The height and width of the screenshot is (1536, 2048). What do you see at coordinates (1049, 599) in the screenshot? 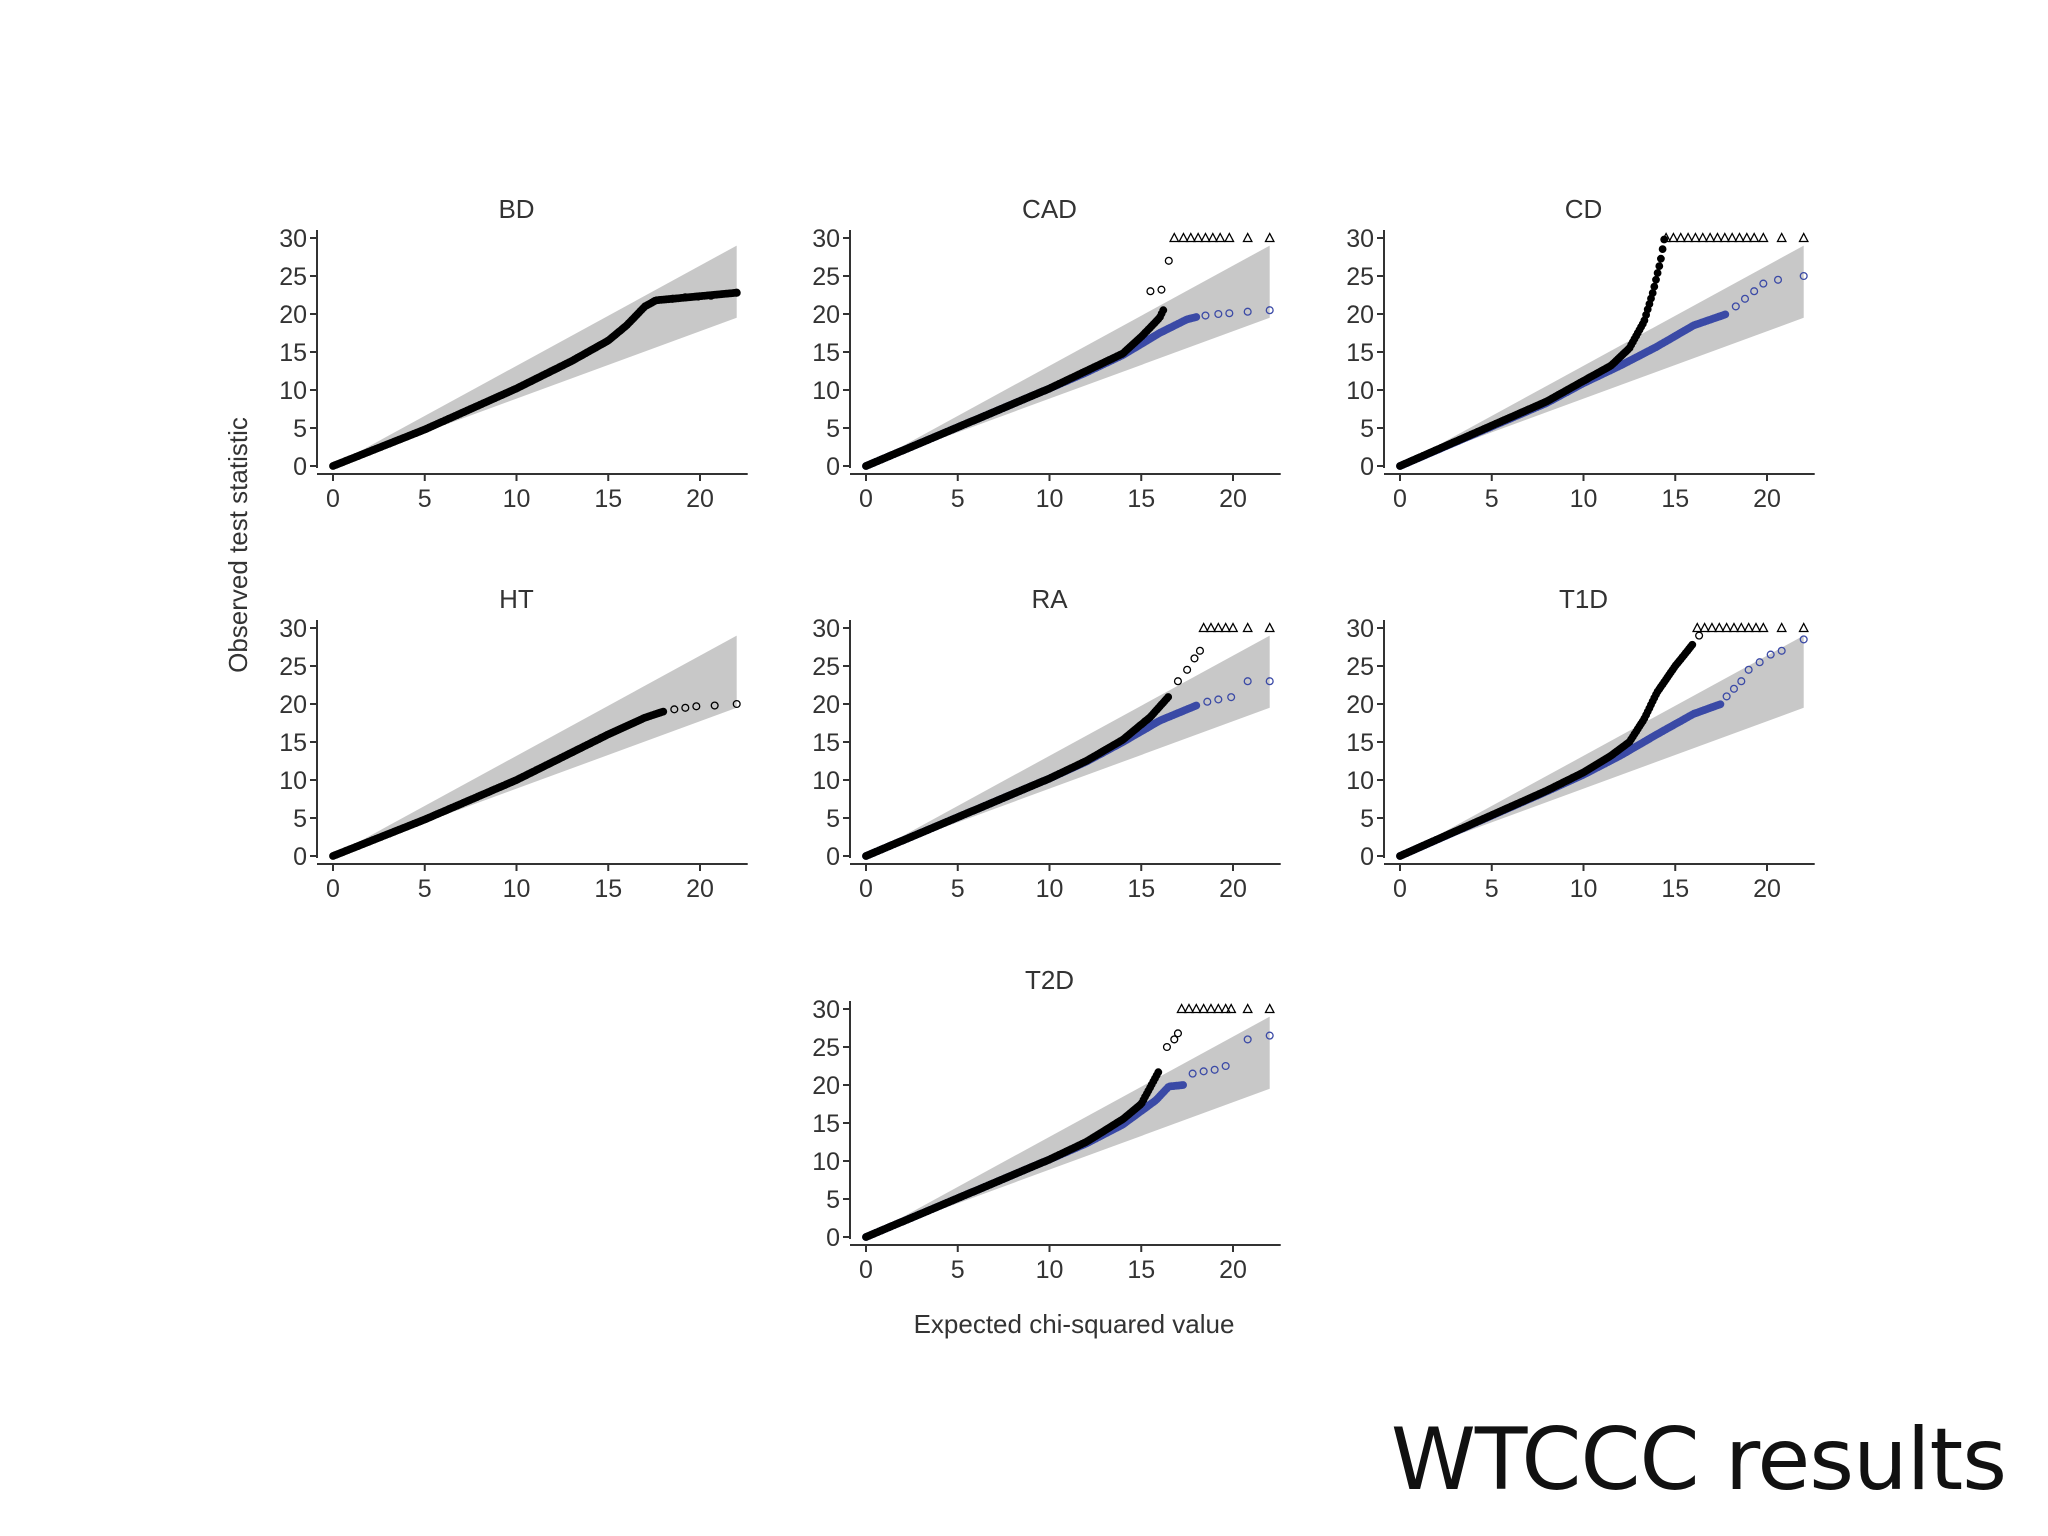
I see `panel-title: RA` at bounding box center [1049, 599].